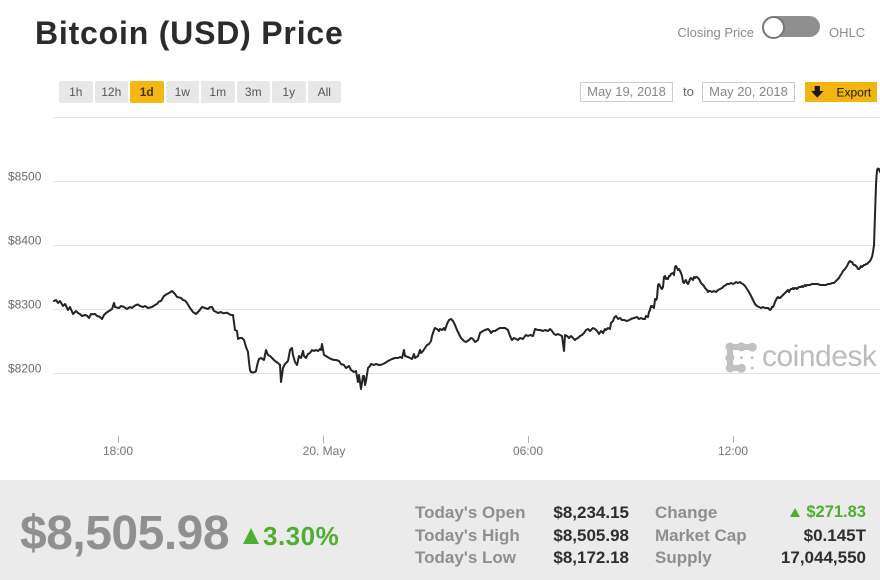 The height and width of the screenshot is (580, 880). Describe the element at coordinates (118, 451) in the screenshot. I see `svg-text: 18:00` at that location.